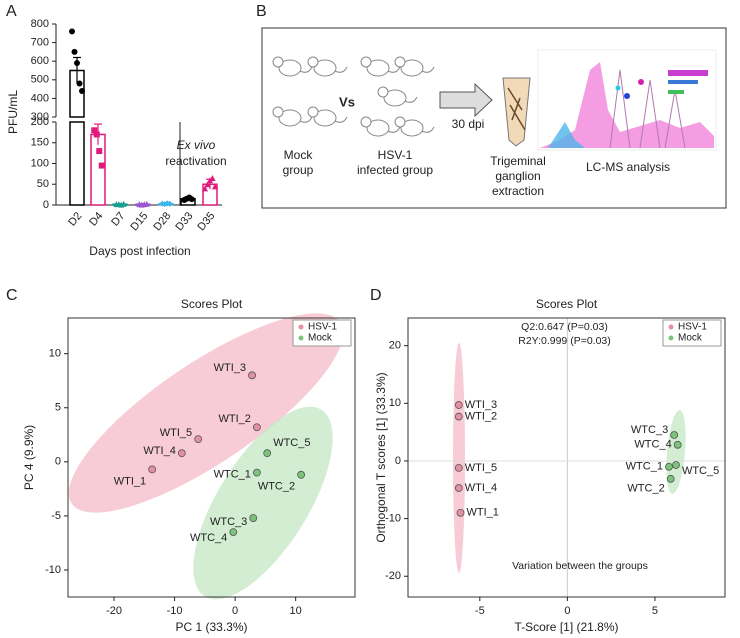  Describe the element at coordinates (139, 221) in the screenshot. I see `x-tick-label: D15` at that location.